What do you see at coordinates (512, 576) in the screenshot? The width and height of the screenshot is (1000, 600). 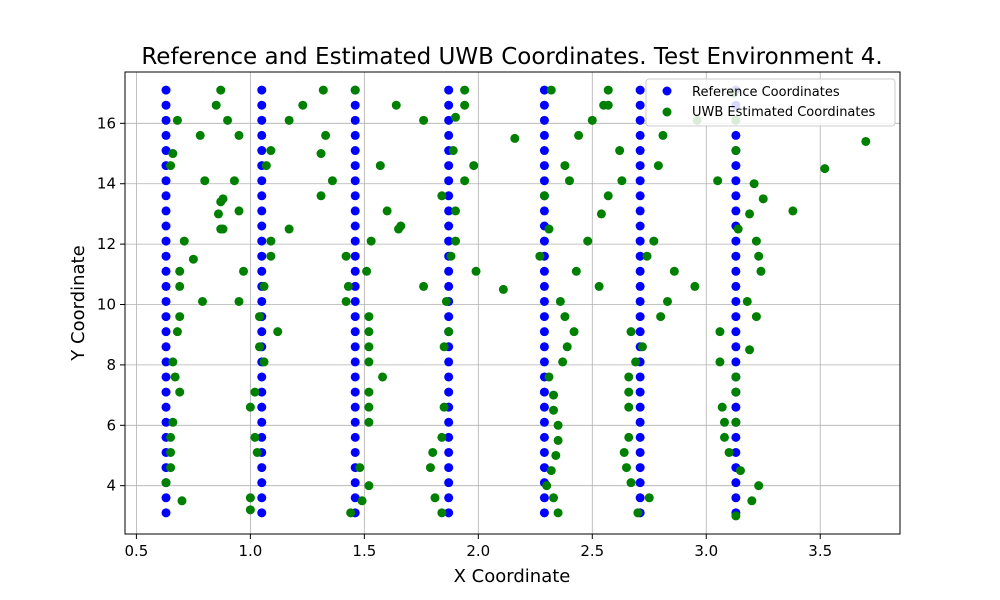 I see `x-axis-label: X Coordinate` at bounding box center [512, 576].